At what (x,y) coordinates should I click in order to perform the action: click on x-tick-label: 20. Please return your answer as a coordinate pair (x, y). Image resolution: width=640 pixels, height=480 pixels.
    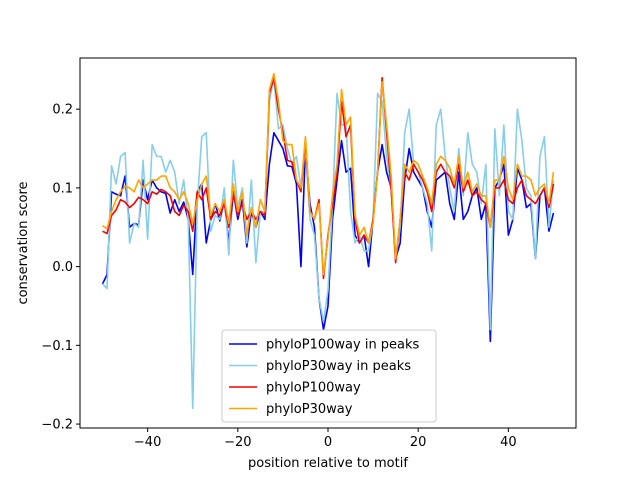
    Looking at the image, I should click on (418, 442).